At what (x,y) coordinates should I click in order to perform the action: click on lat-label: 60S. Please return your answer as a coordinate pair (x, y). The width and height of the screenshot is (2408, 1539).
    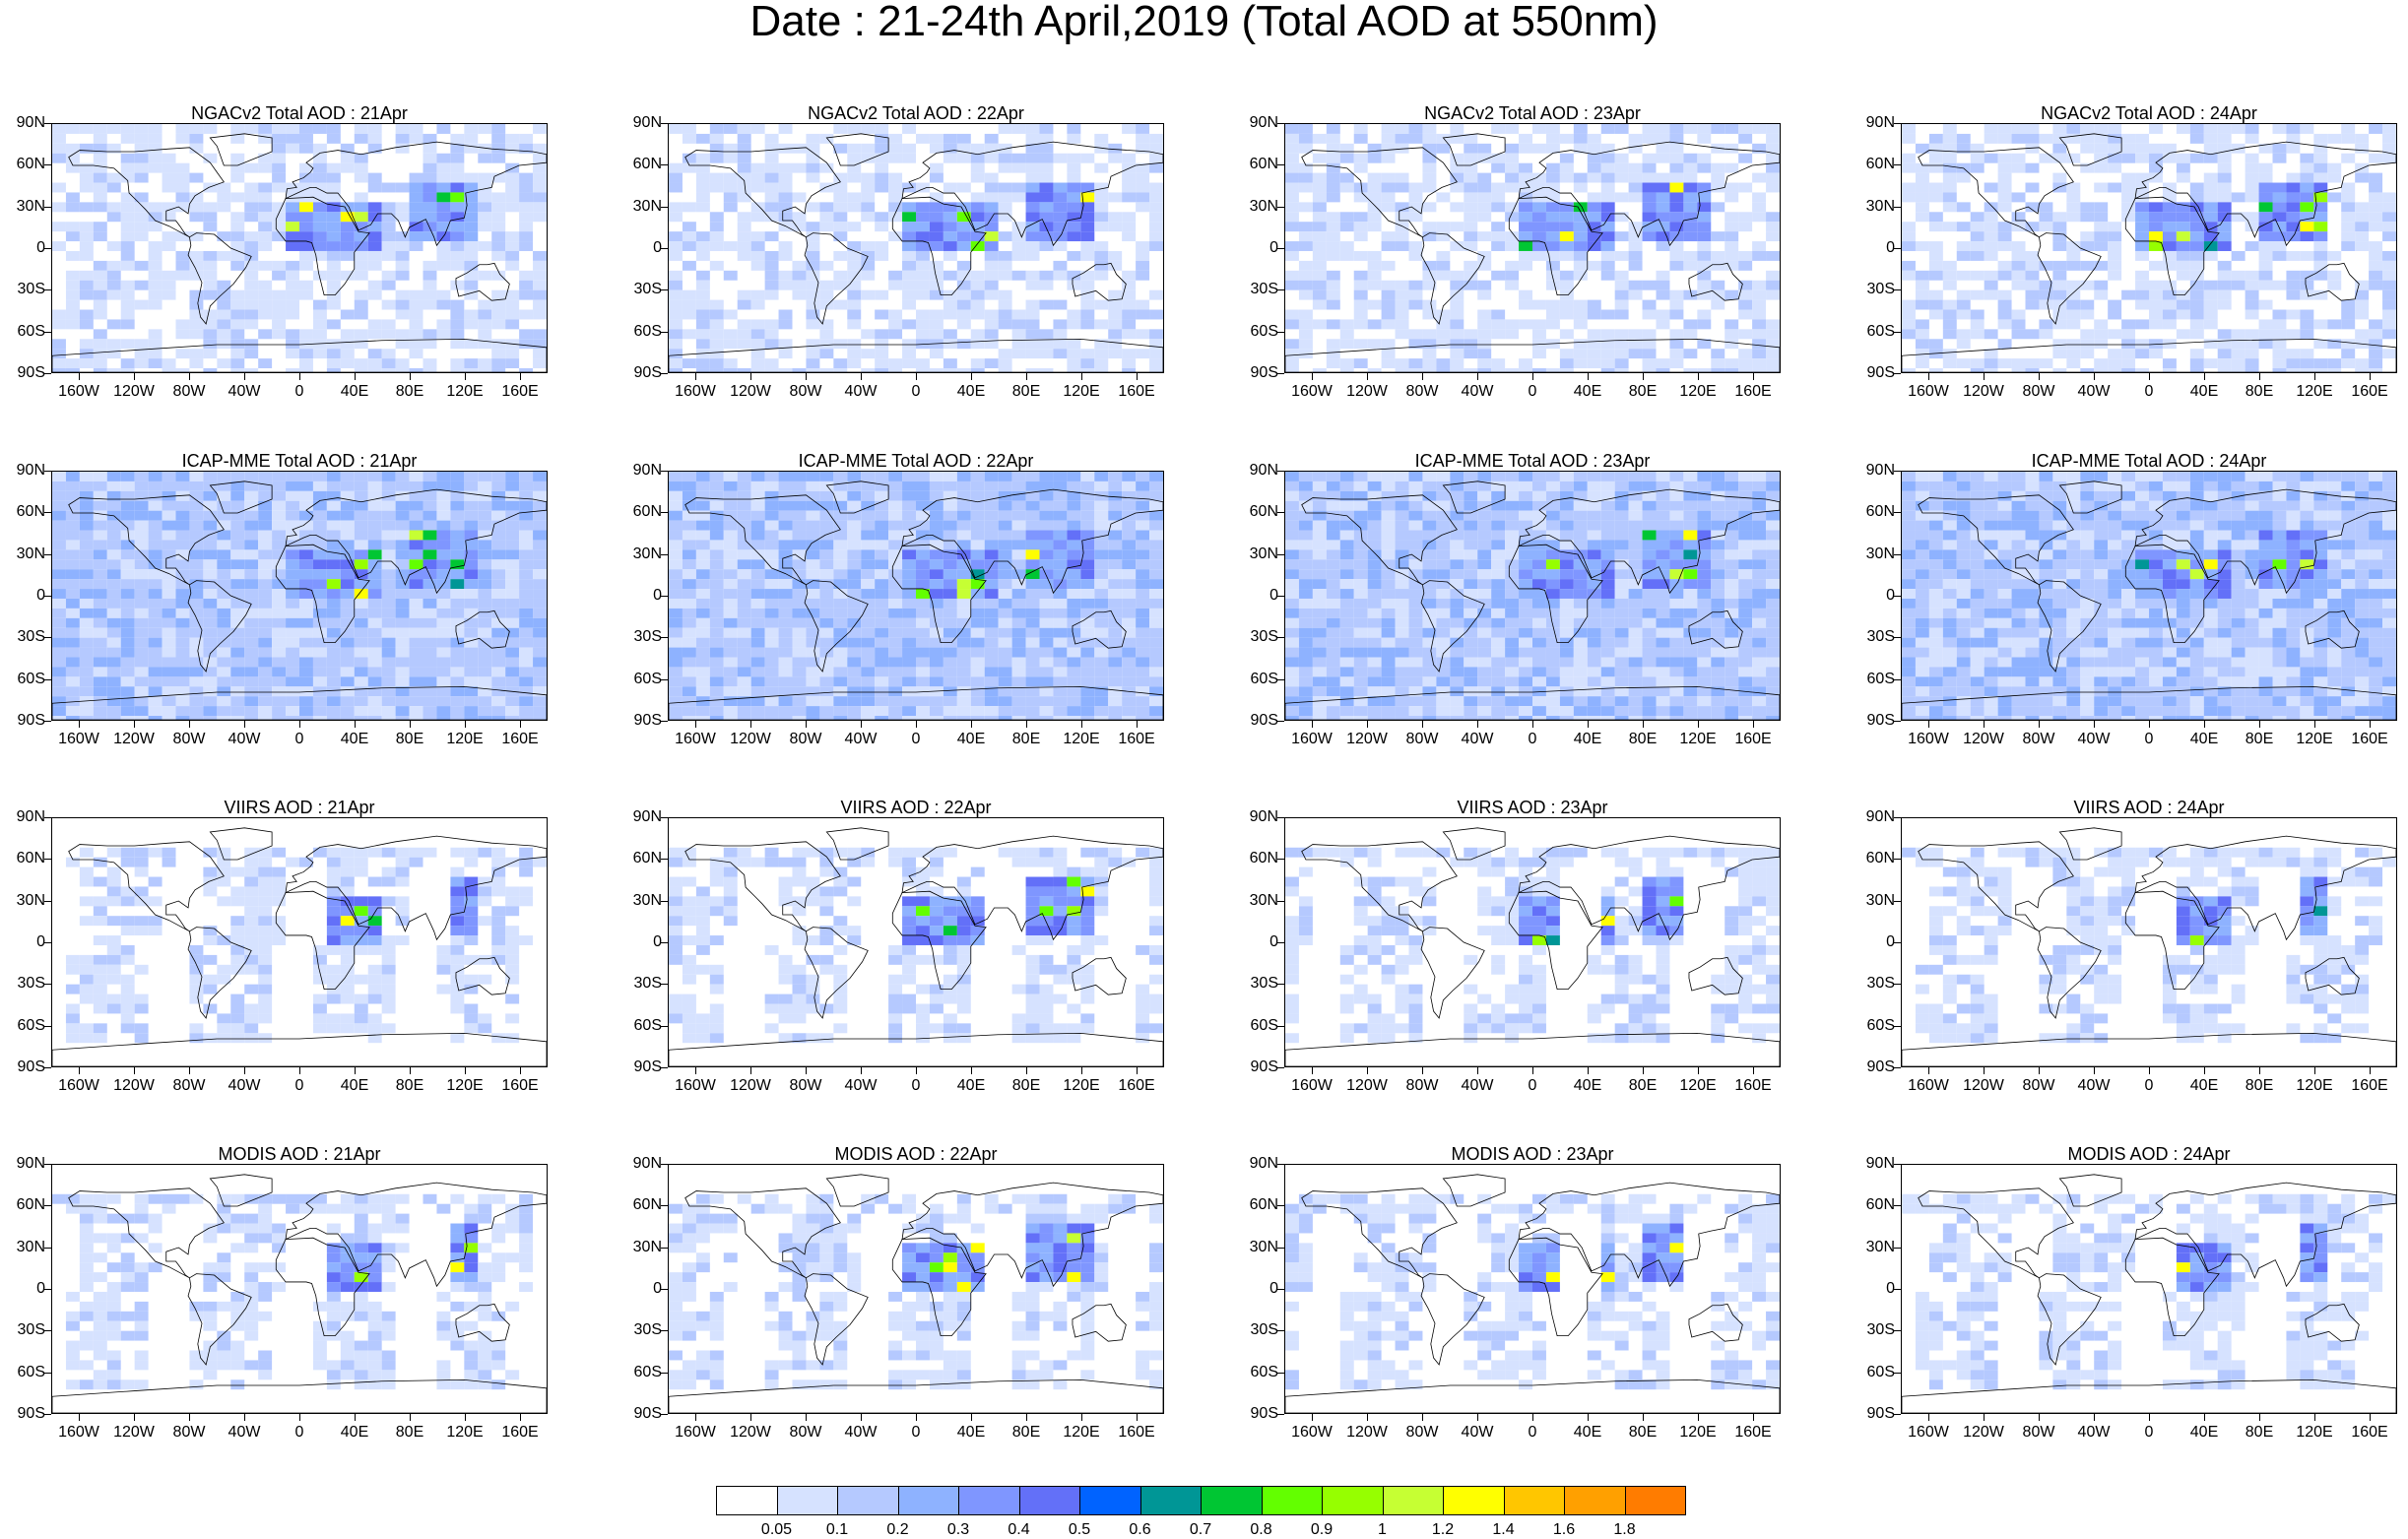
    Looking at the image, I should click on (1264, 331).